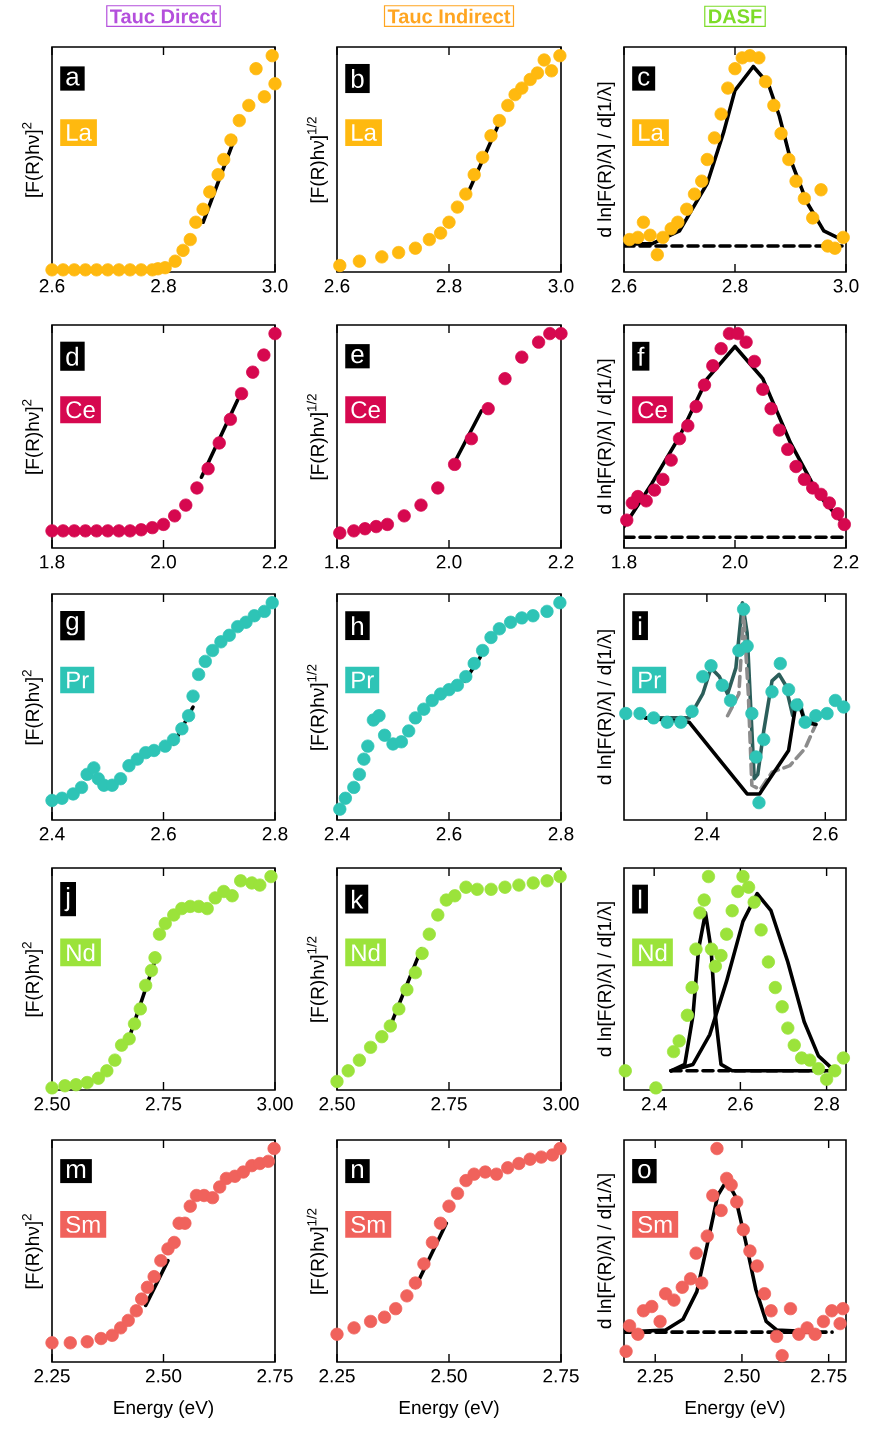 The height and width of the screenshot is (1437, 869). I want to click on annotation: h, so click(358, 626).